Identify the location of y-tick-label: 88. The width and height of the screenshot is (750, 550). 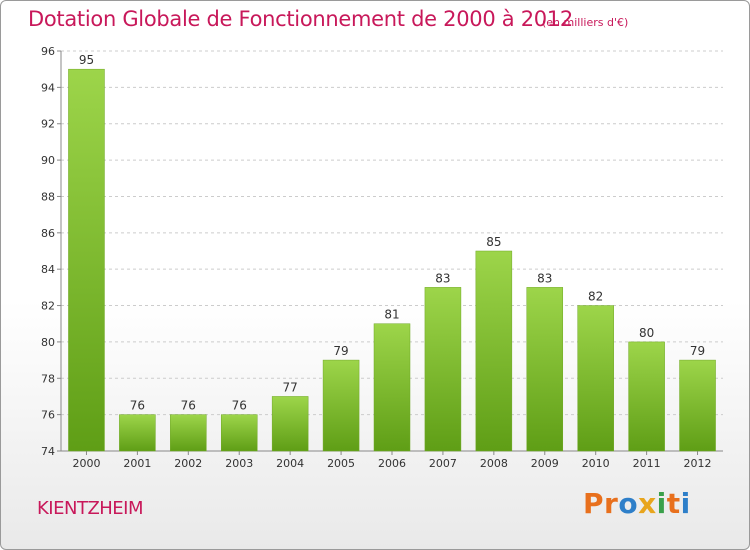
(48, 196).